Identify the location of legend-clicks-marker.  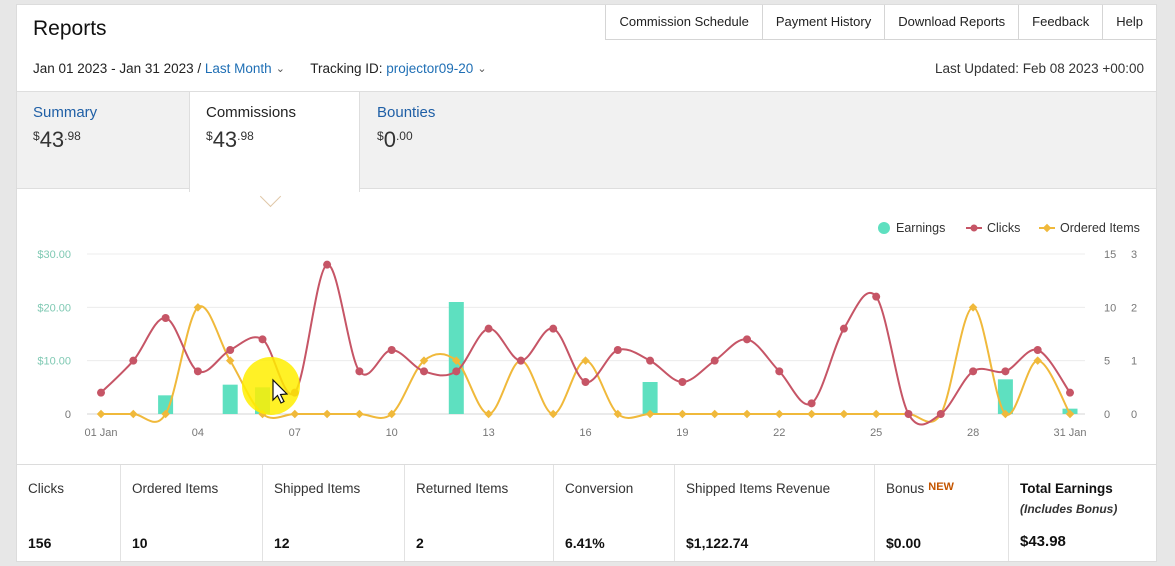
(974, 228).